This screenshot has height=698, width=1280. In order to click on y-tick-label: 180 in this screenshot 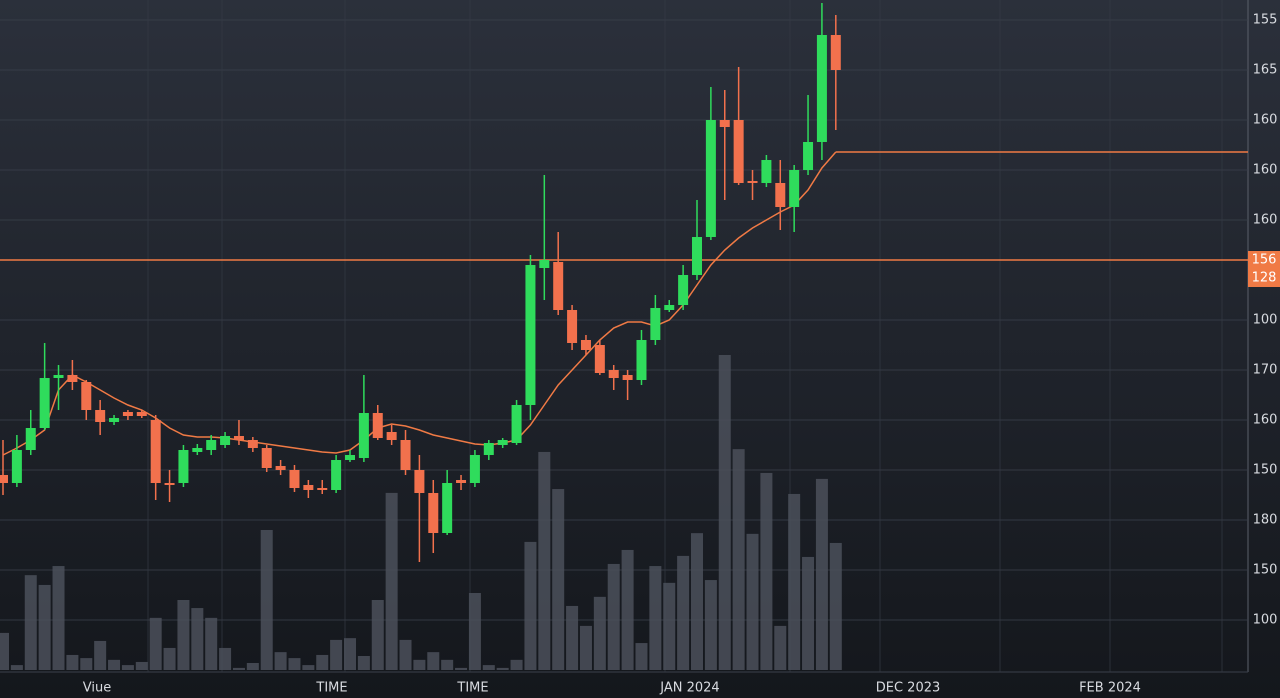, I will do `click(1265, 520)`.